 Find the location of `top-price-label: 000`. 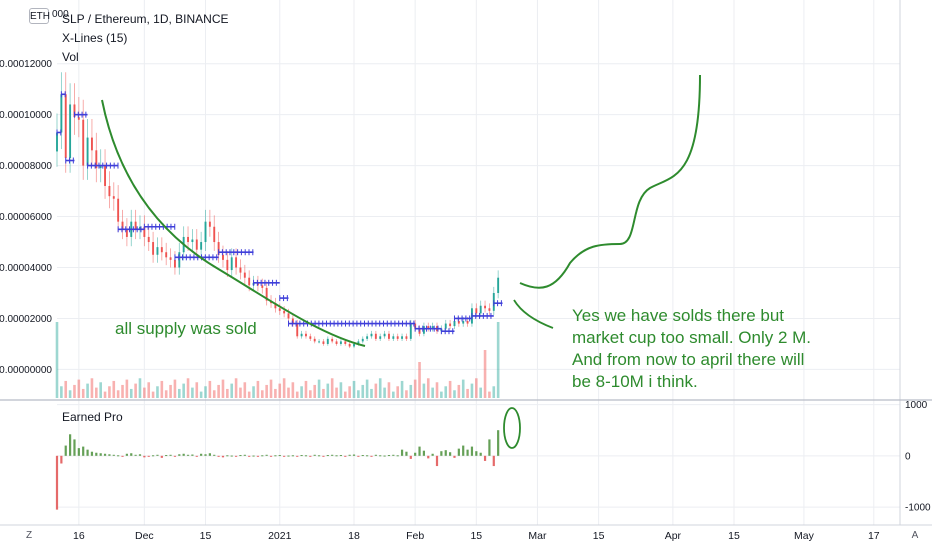

top-price-label: 000 is located at coordinates (60, 14).